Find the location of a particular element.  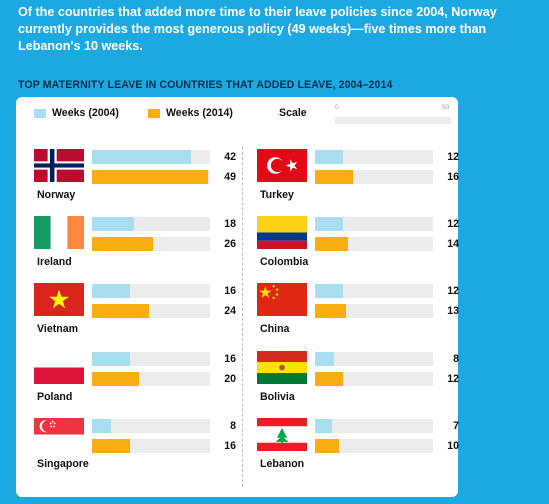

scale-label: Scale is located at coordinates (293, 113).